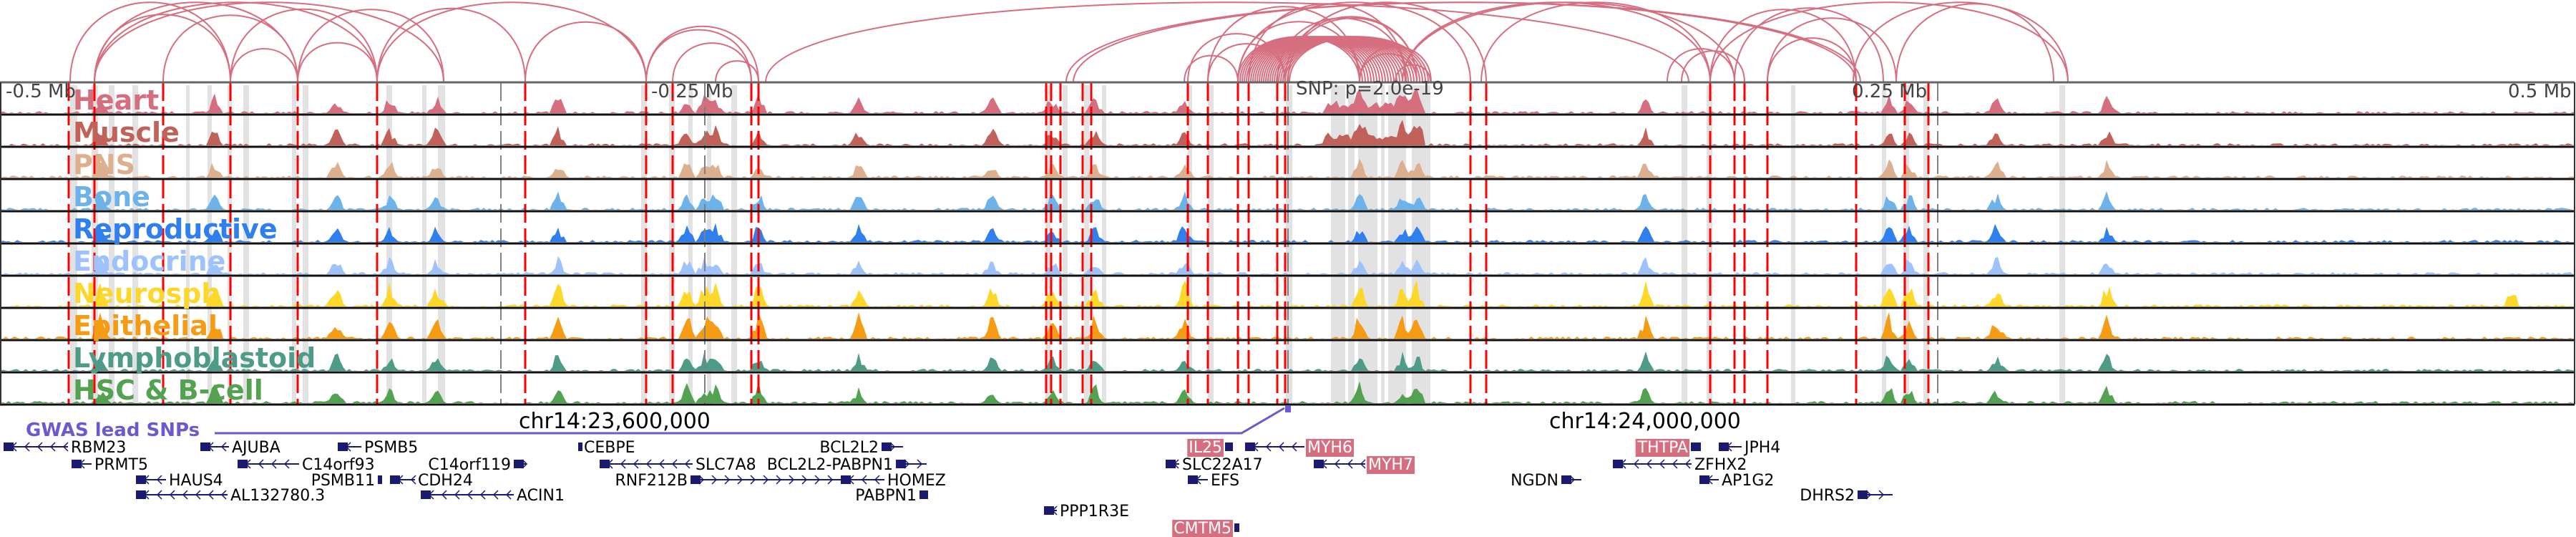  Describe the element at coordinates (146, 293) in the screenshot. I see `track-label: Neurosph` at that location.